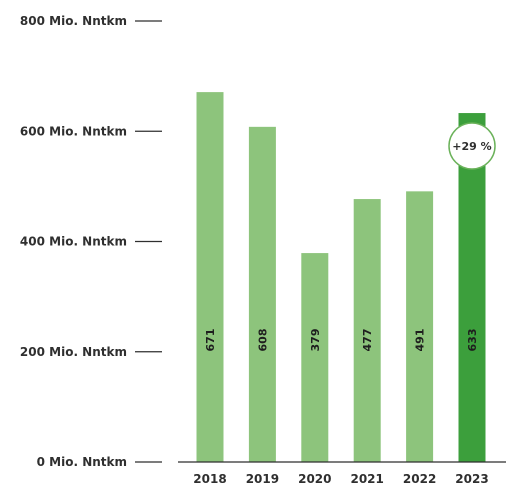 The width and height of the screenshot is (507, 484). Describe the element at coordinates (472, 340) in the screenshot. I see `value-label-2023: 633` at that location.